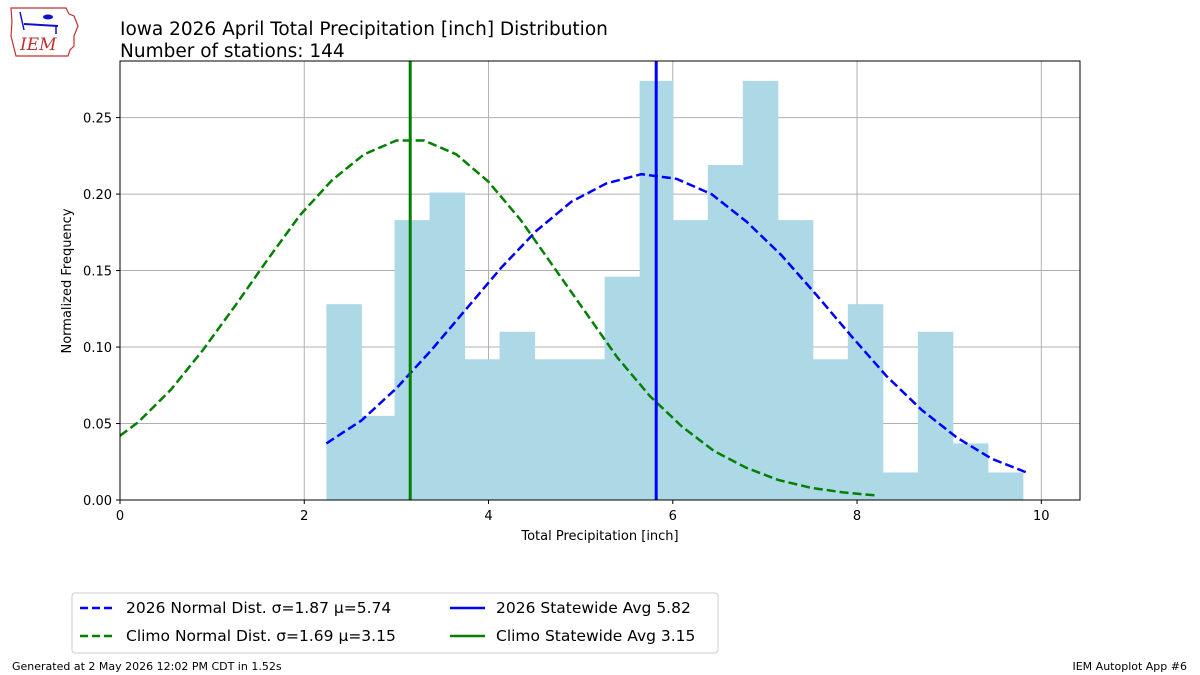  I want to click on chart-subtitle: Number of stations: 144, so click(232, 51).